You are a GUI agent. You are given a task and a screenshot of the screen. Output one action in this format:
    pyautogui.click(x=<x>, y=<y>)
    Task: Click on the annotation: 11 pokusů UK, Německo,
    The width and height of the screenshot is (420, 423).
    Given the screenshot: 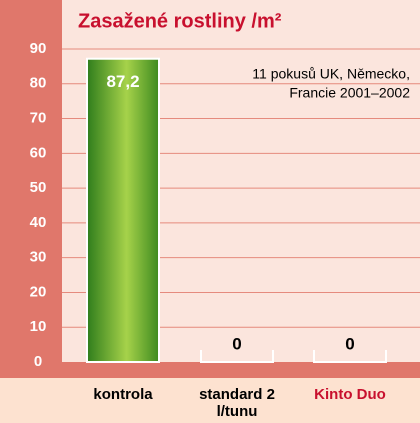 What is the action you would take?
    pyautogui.click(x=331, y=74)
    